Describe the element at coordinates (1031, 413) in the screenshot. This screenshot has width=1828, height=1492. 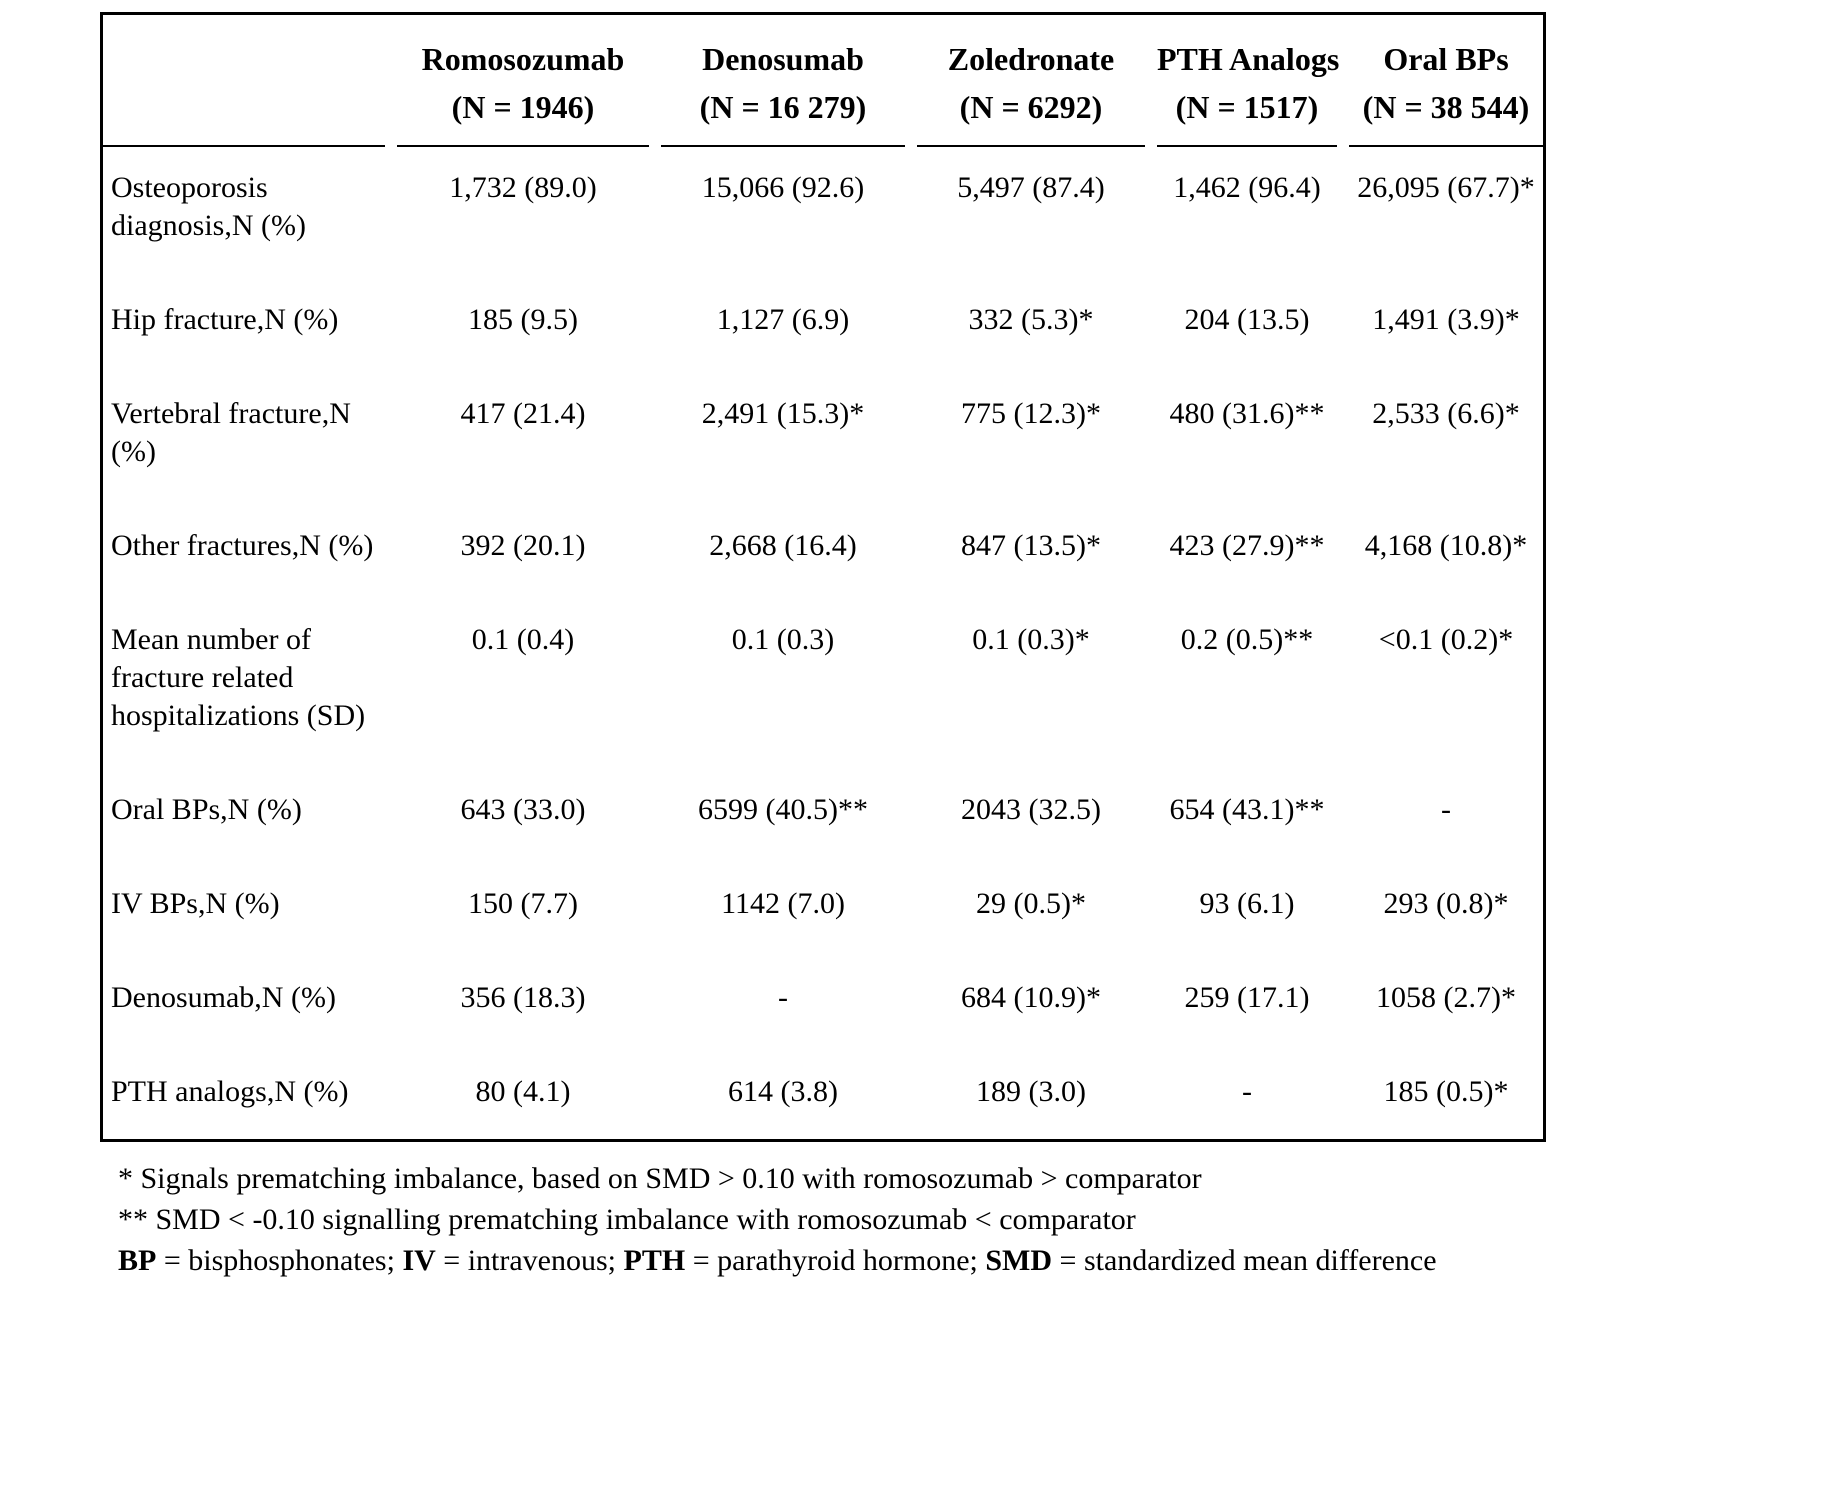
I see `cell-value: 775 (12.3)*` at that location.